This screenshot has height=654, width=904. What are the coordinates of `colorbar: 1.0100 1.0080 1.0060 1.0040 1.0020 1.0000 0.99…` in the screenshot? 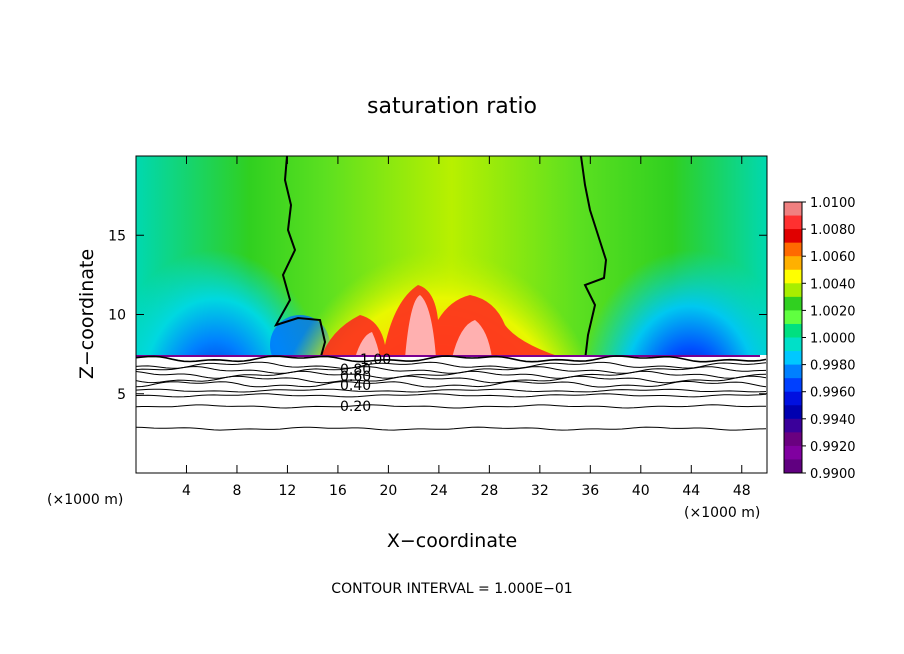 It's located at (819, 339).